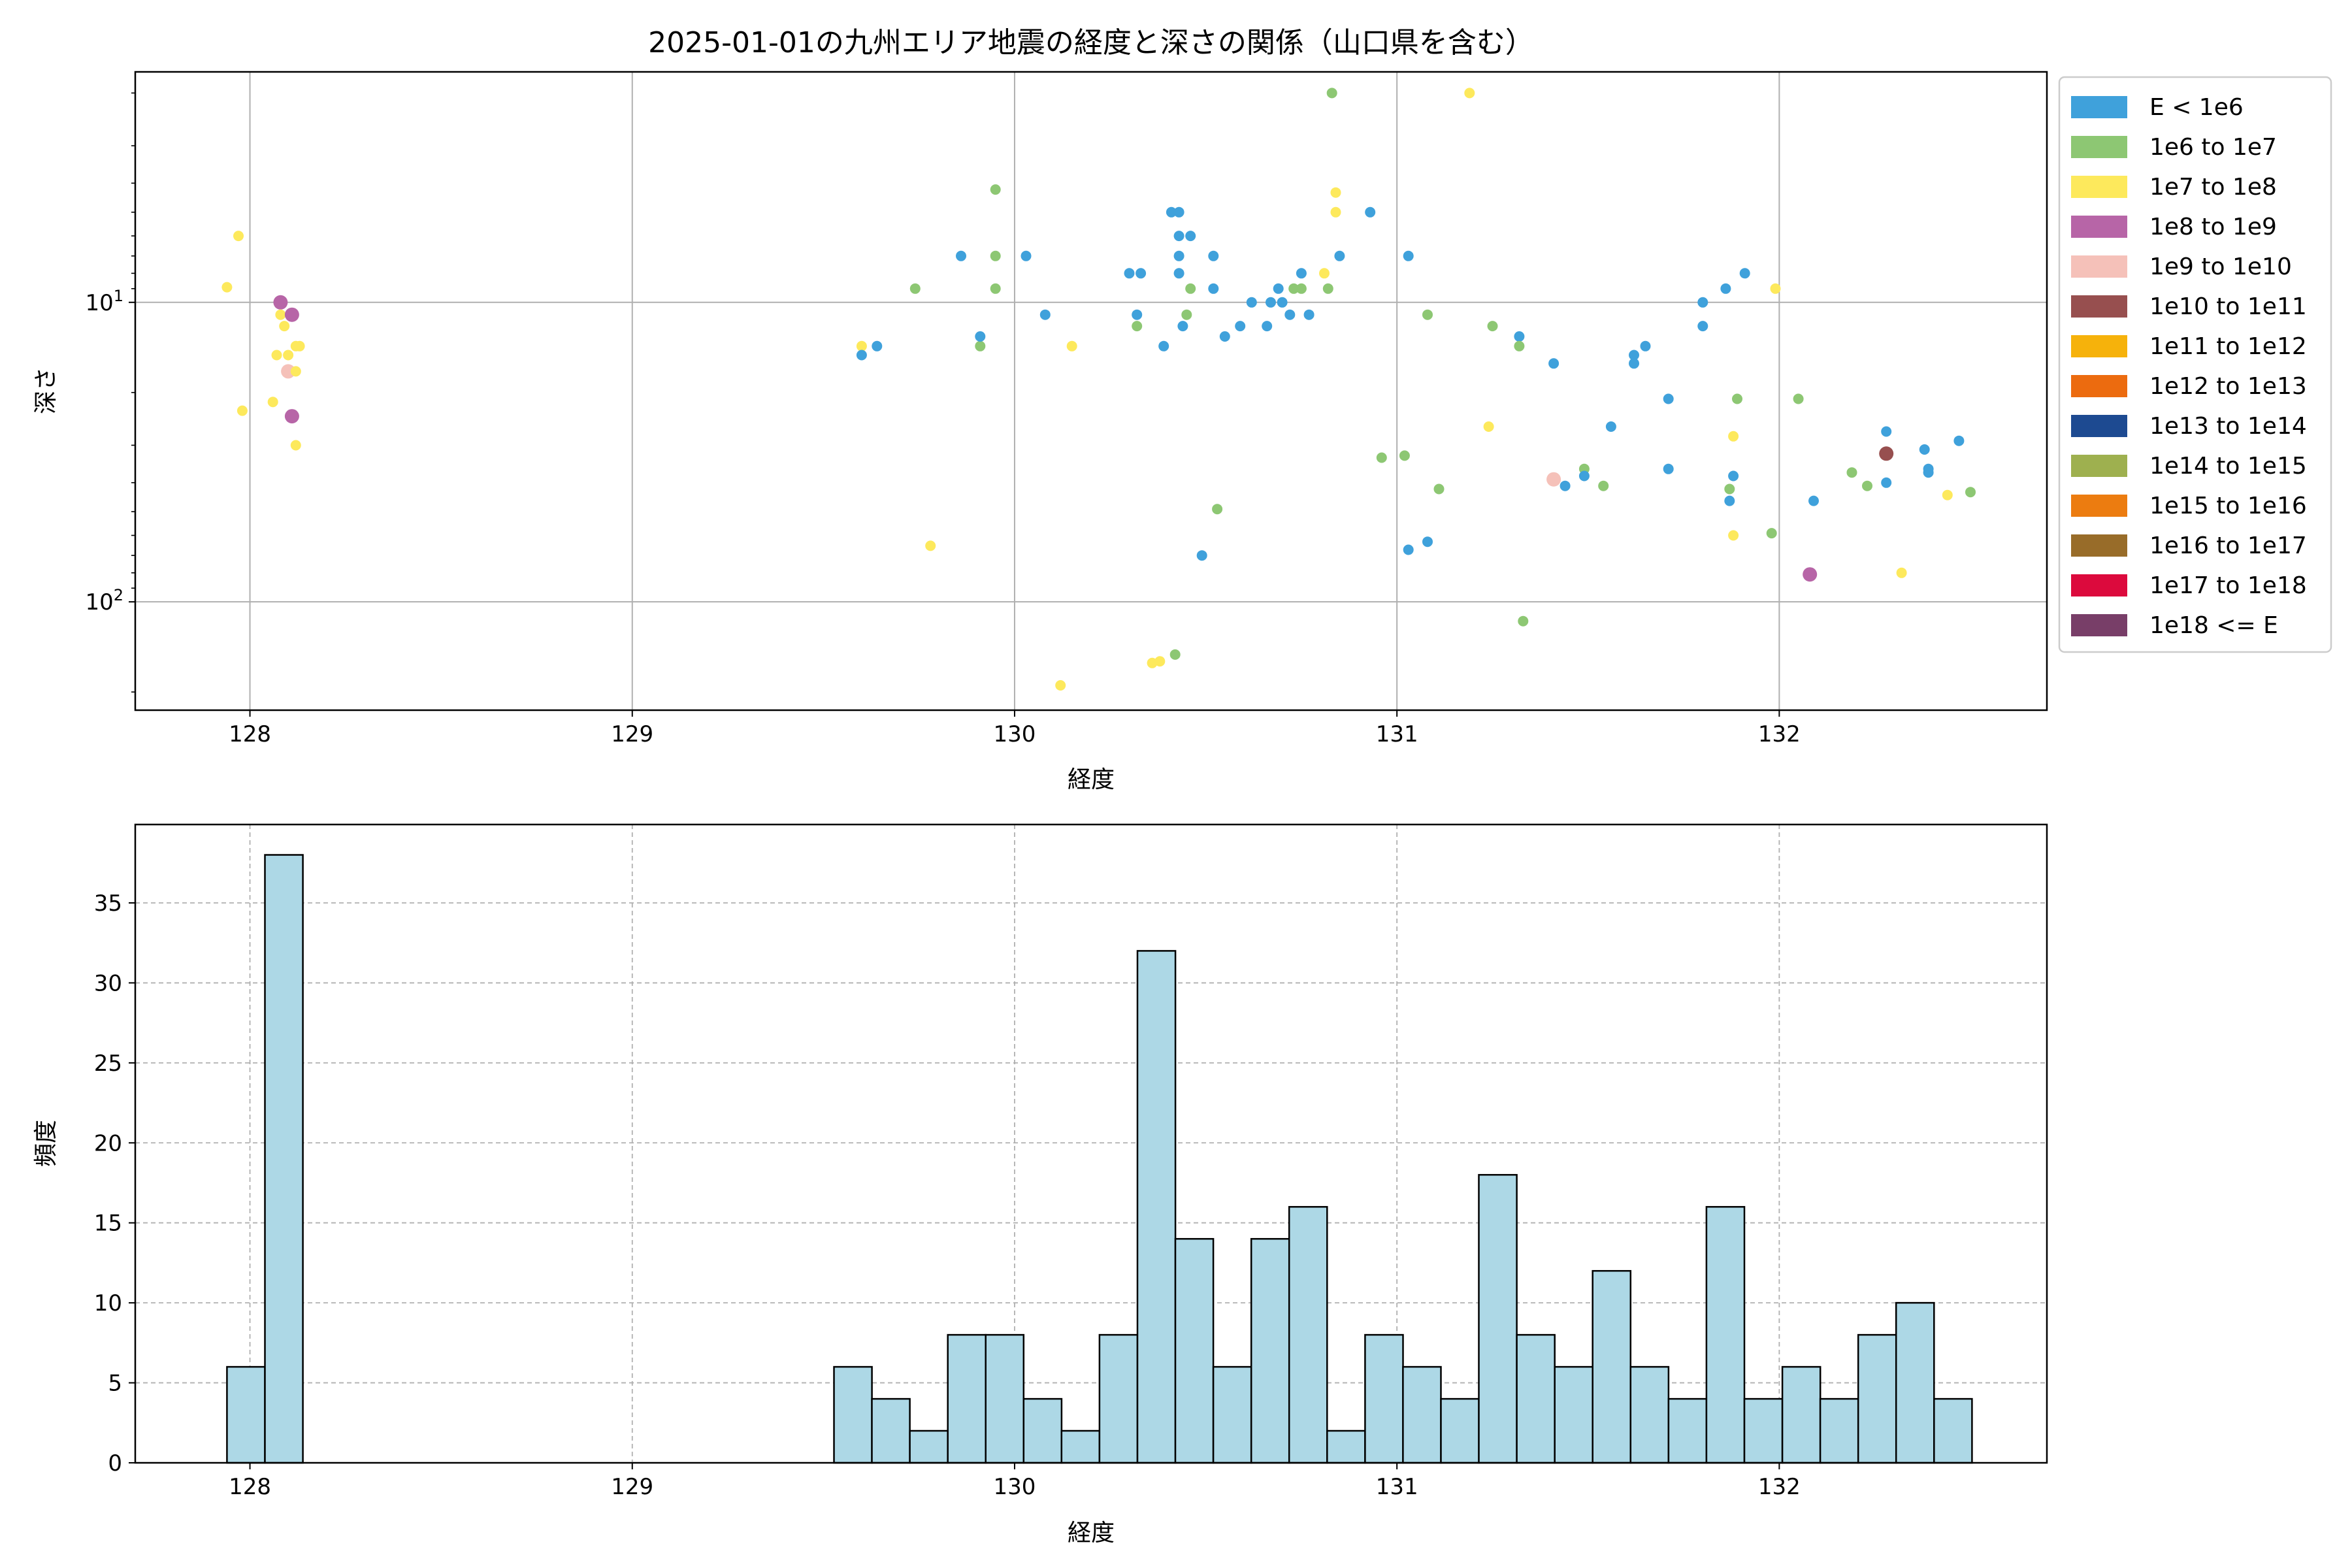 This screenshot has width=2352, height=1568. I want to click on legend-label: 1e12 to 1e13, so click(2228, 386).